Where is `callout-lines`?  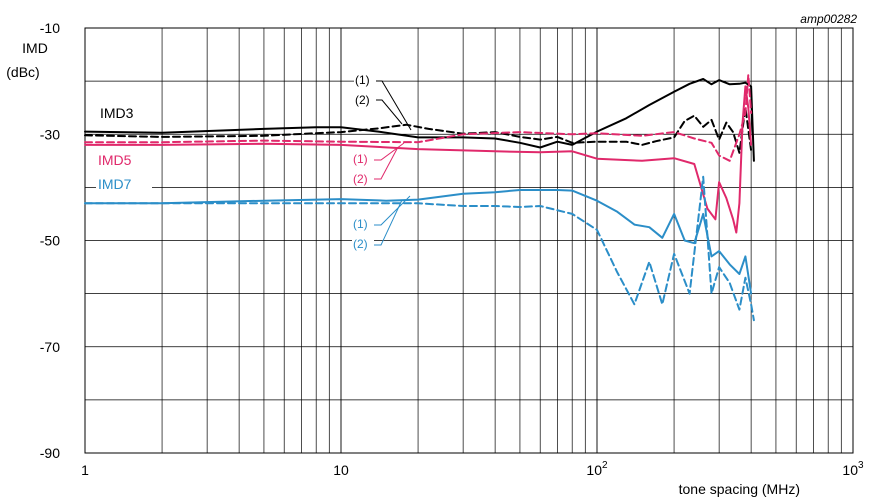 callout-lines is located at coordinates (393, 163).